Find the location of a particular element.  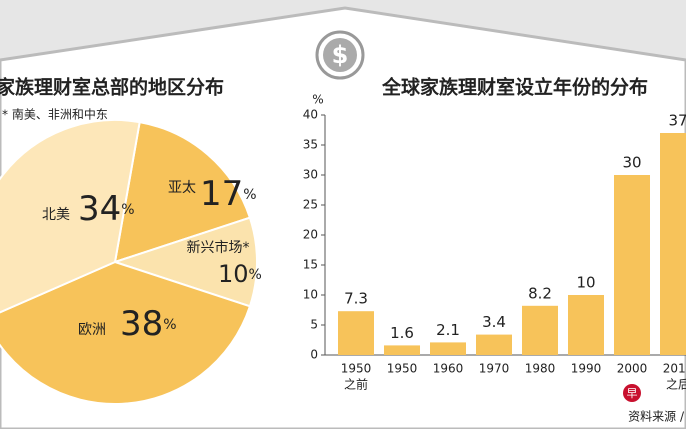

x-tick-label: 2010 is located at coordinates (674, 369).